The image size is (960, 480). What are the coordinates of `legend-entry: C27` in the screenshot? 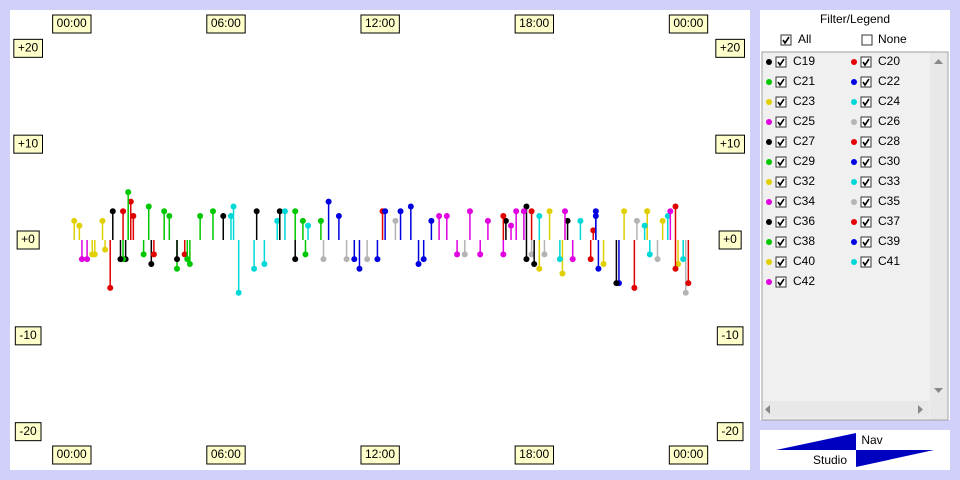 It's located at (804, 141).